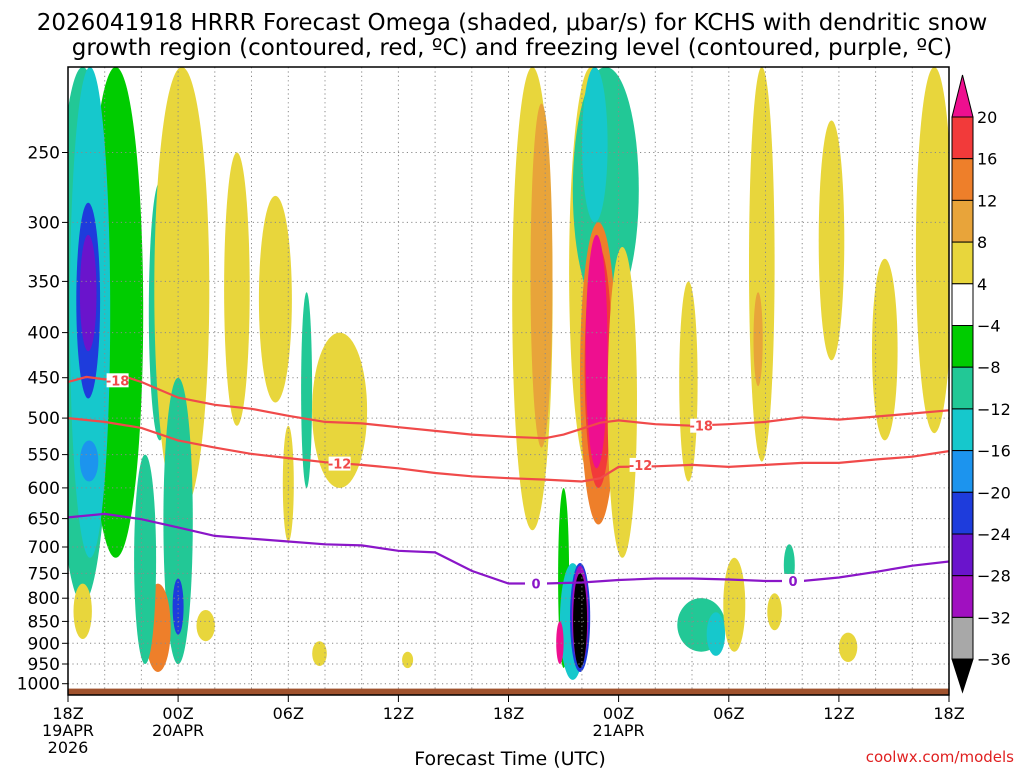 The image size is (1024, 772). What do you see at coordinates (44, 520) in the screenshot?
I see `y-tick-label-650: 650` at bounding box center [44, 520].